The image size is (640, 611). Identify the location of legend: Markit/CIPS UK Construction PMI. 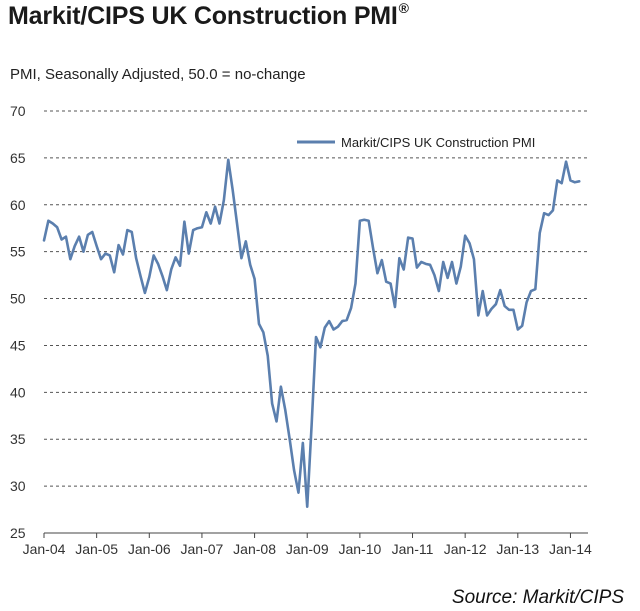
(416, 142).